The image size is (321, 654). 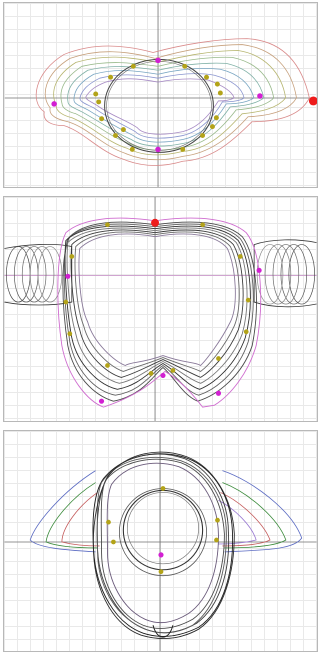 I want to click on side-lobe-right, so click(x=285, y=273).